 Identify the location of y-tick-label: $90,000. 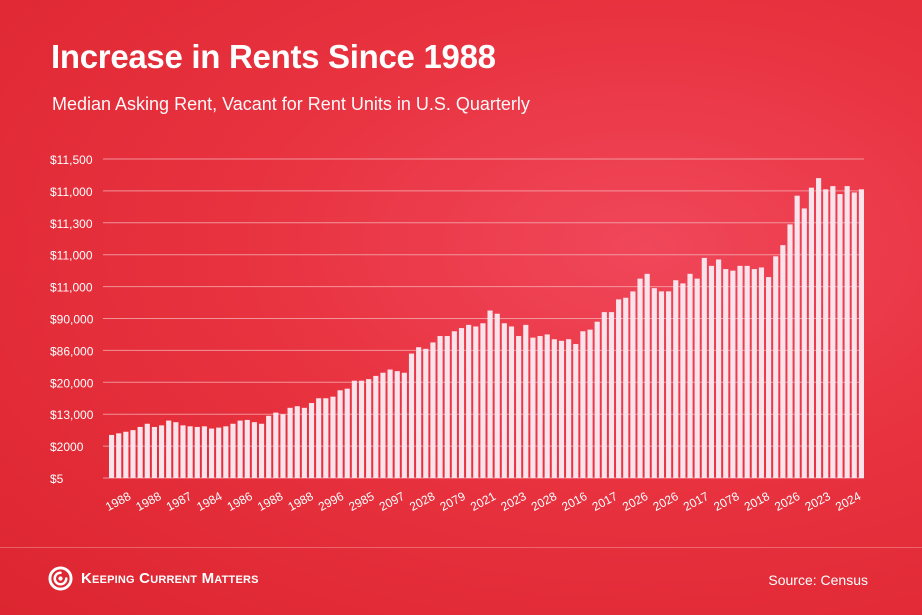
(72, 320).